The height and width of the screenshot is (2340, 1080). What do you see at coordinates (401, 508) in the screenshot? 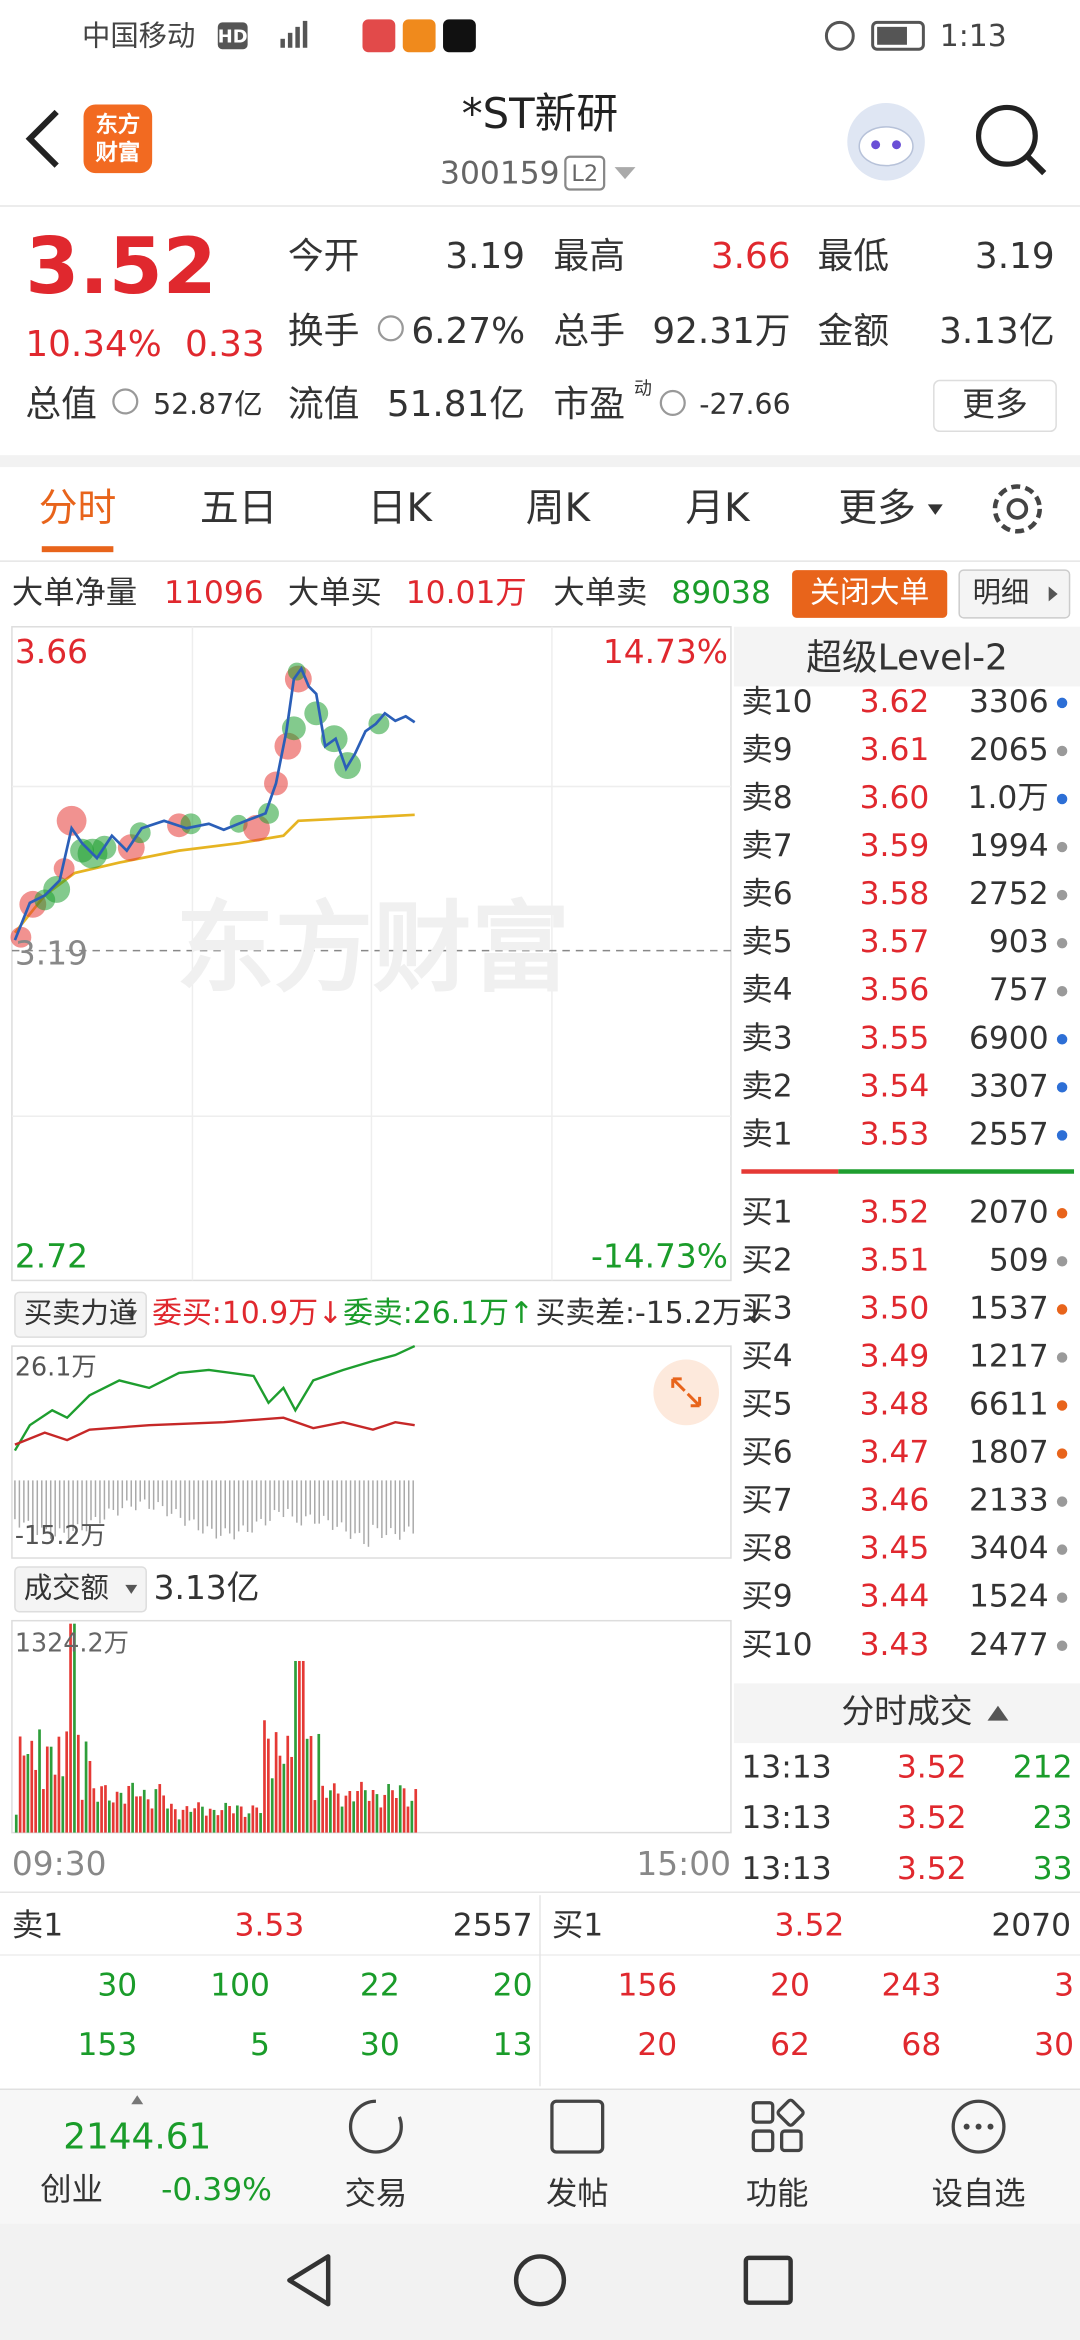
I see `tab: 日K` at bounding box center [401, 508].